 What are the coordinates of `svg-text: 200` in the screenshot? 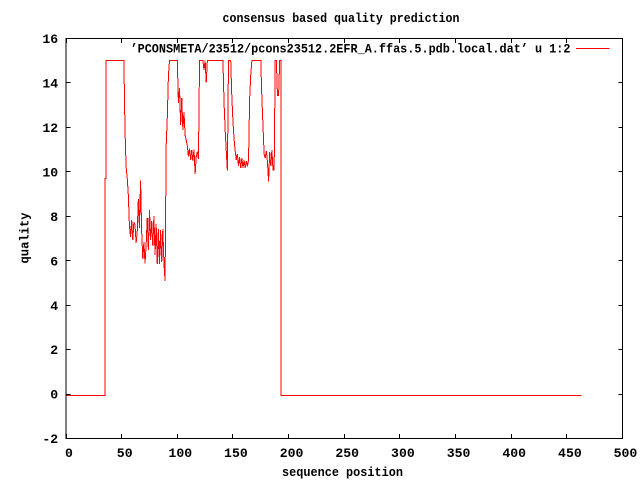 It's located at (292, 454).